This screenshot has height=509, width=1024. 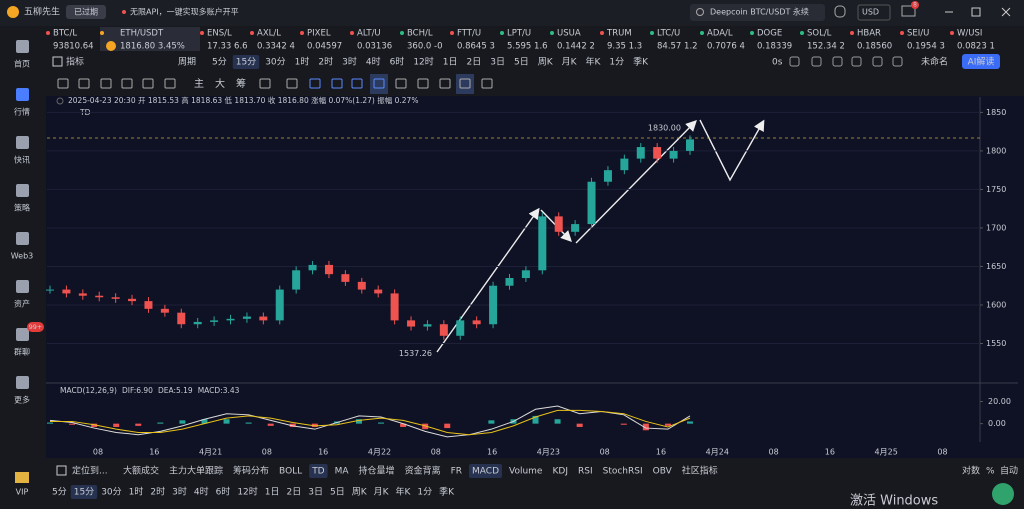 I want to click on ticker-name: TRUM, so click(x=619, y=34).